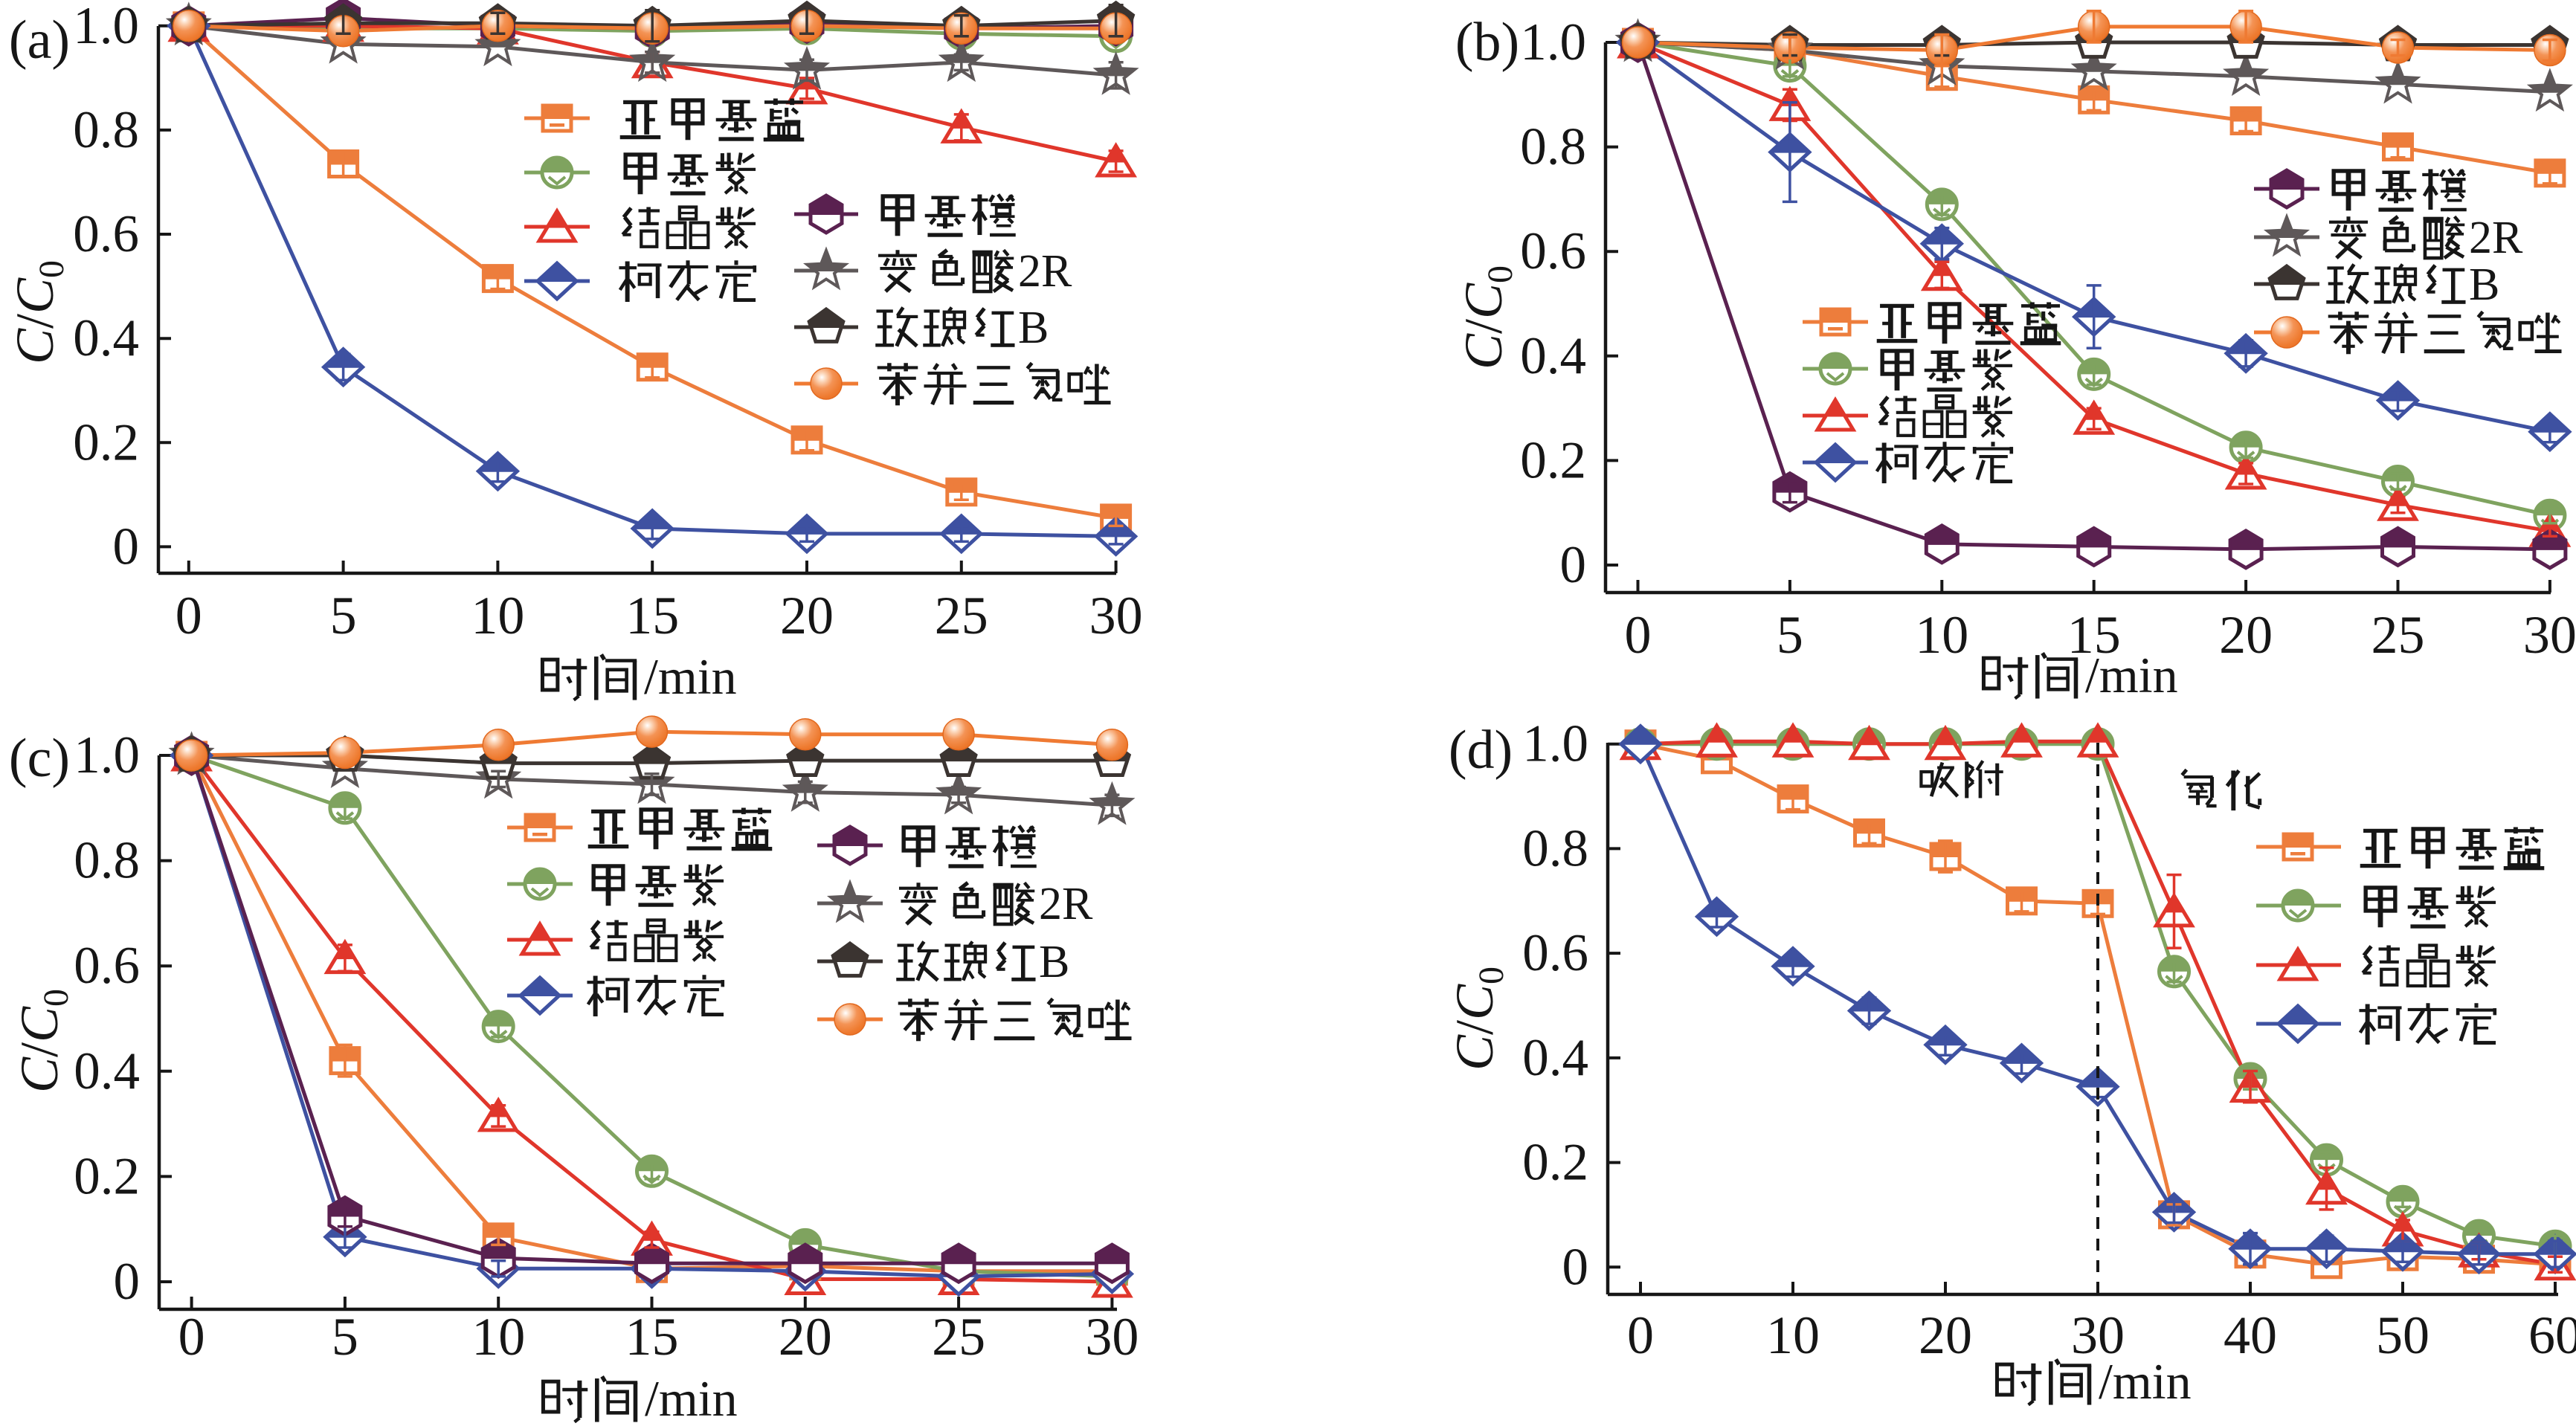 The height and width of the screenshot is (1426, 2576). Describe the element at coordinates (2403, 1335) in the screenshot. I see `svg-text: 50` at that location.